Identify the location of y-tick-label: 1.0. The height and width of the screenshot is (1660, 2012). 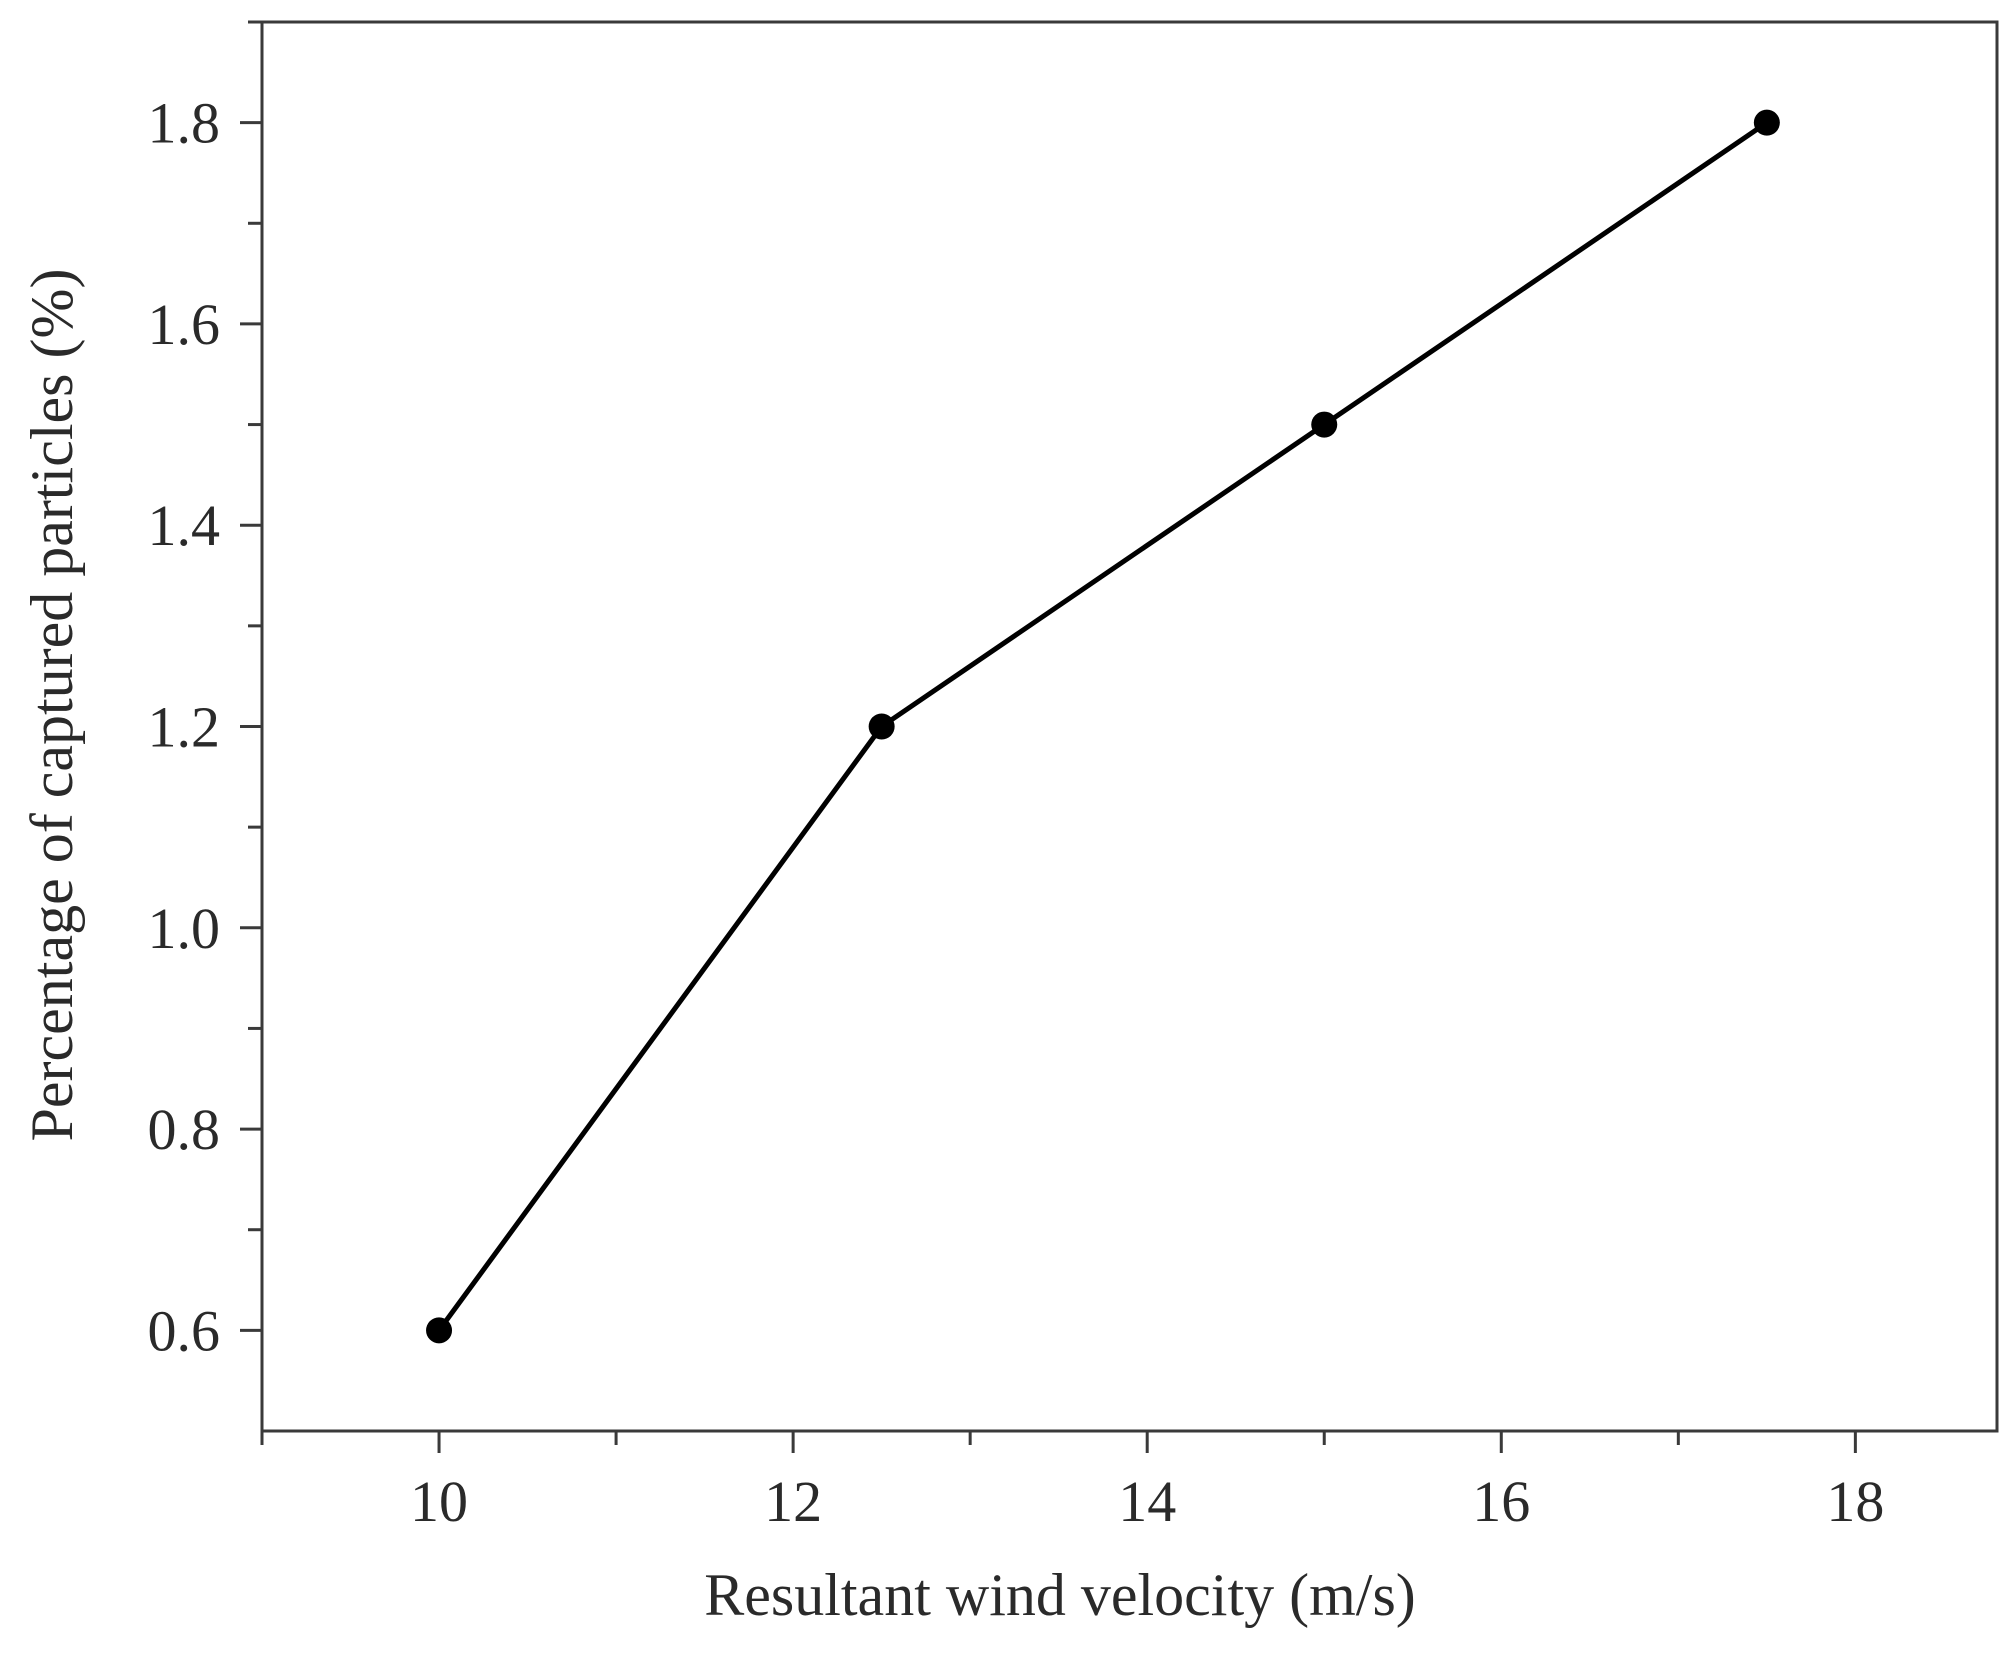
(184, 928).